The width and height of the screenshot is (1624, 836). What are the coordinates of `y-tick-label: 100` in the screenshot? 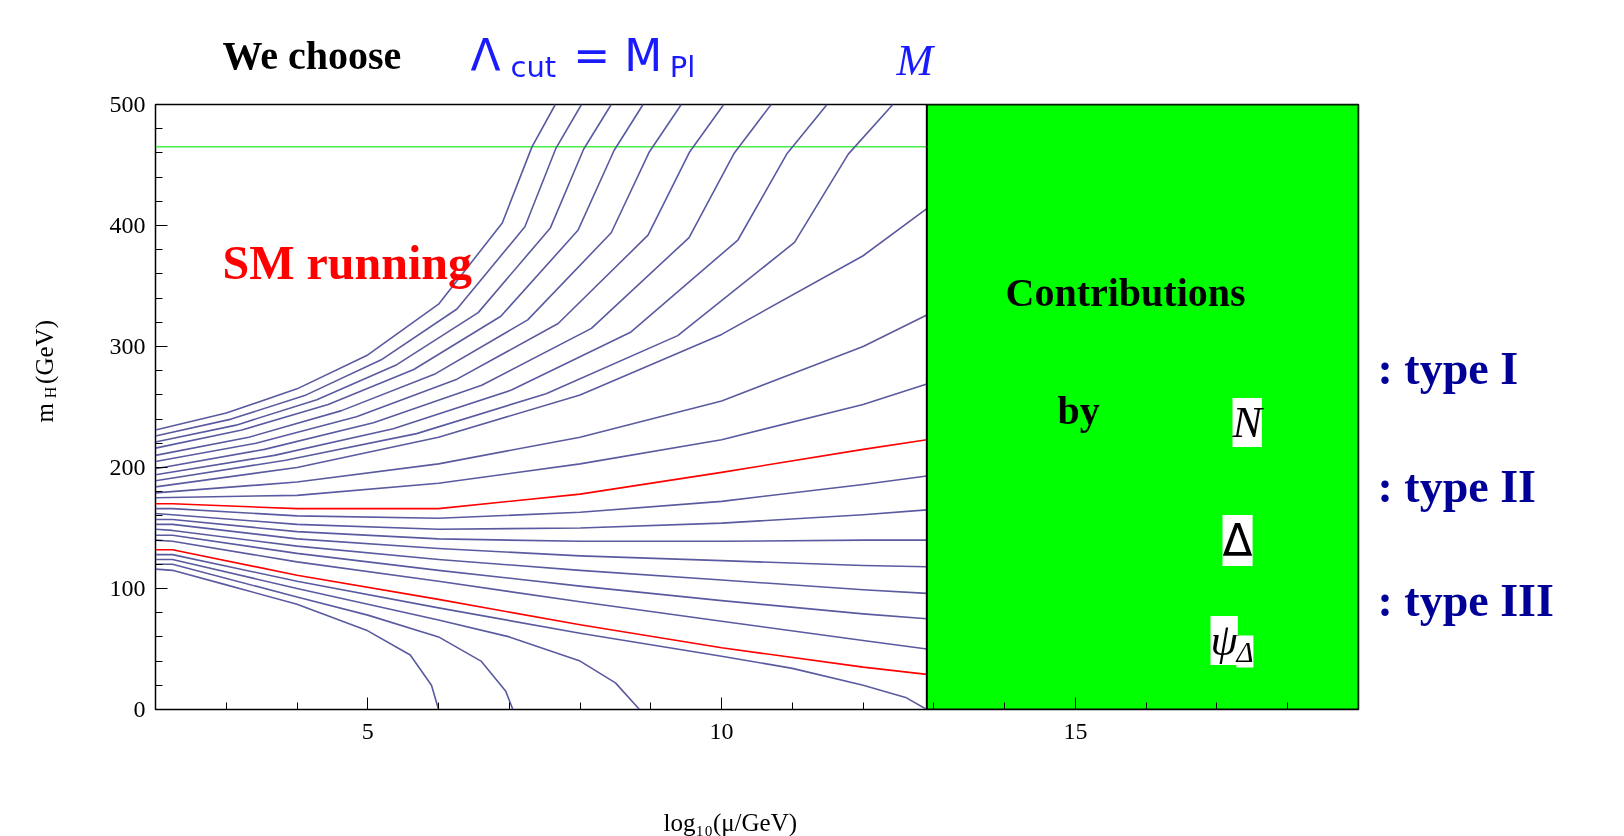 It's located at (127, 588).